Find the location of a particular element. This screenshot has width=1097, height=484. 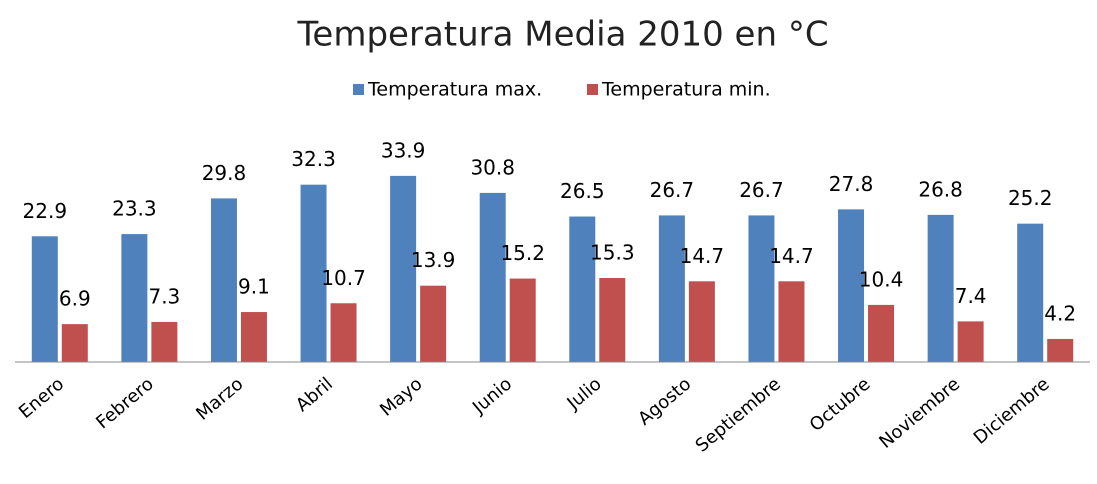

x-tick-label: Marzo is located at coordinates (219, 399).